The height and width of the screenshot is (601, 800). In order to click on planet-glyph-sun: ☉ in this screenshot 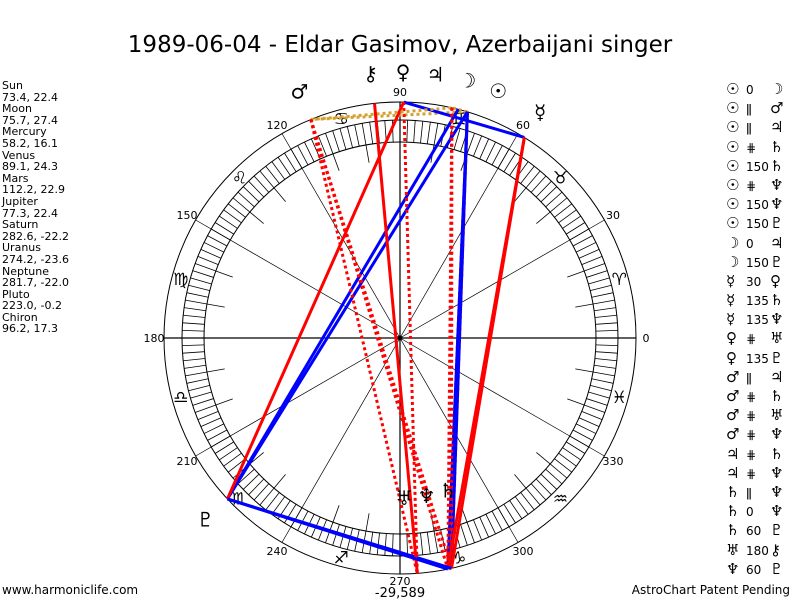, I will do `click(498, 91)`.